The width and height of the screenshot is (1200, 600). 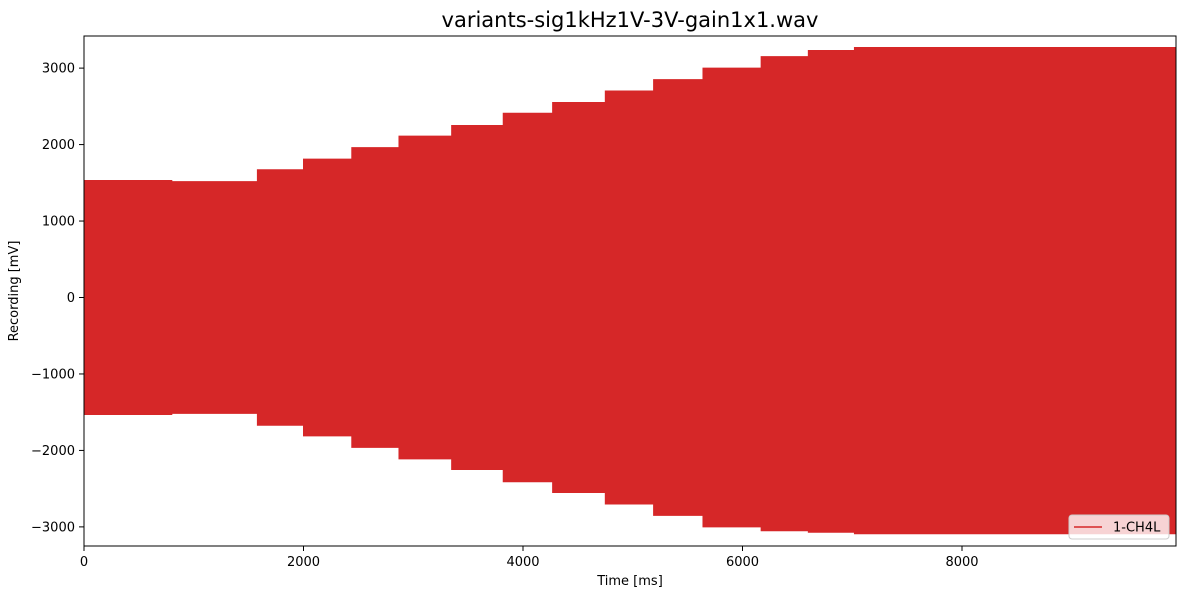 I want to click on x-tick-label: 8000, so click(x=961, y=562).